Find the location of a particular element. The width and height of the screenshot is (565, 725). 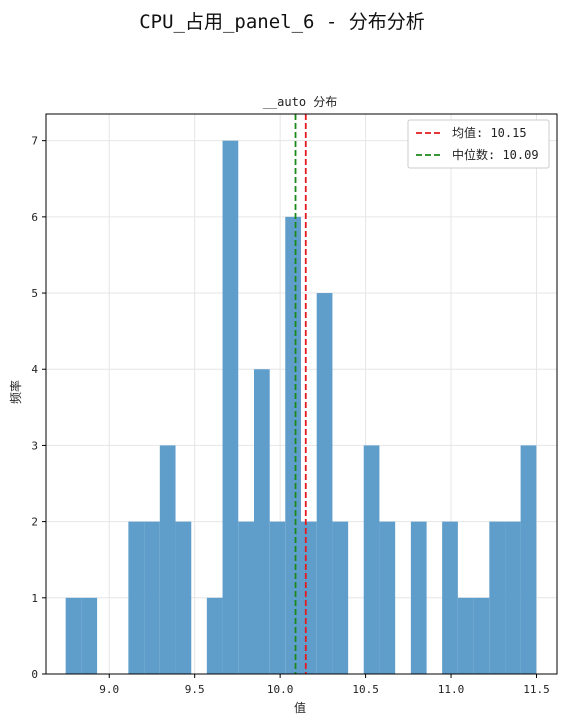

x-tick-label-4: 11.0 is located at coordinates (451, 689).